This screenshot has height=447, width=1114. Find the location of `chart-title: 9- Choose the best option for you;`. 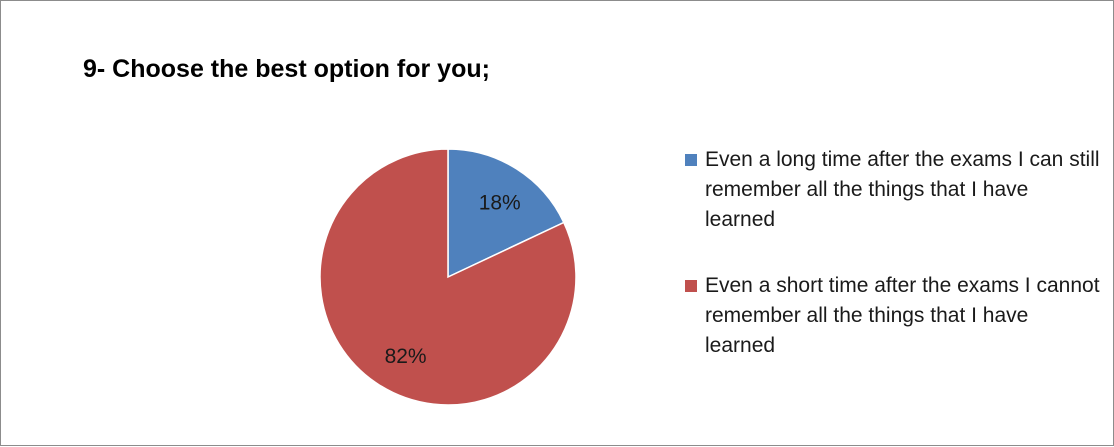

chart-title: 9- Choose the best option for you; is located at coordinates (286, 69).